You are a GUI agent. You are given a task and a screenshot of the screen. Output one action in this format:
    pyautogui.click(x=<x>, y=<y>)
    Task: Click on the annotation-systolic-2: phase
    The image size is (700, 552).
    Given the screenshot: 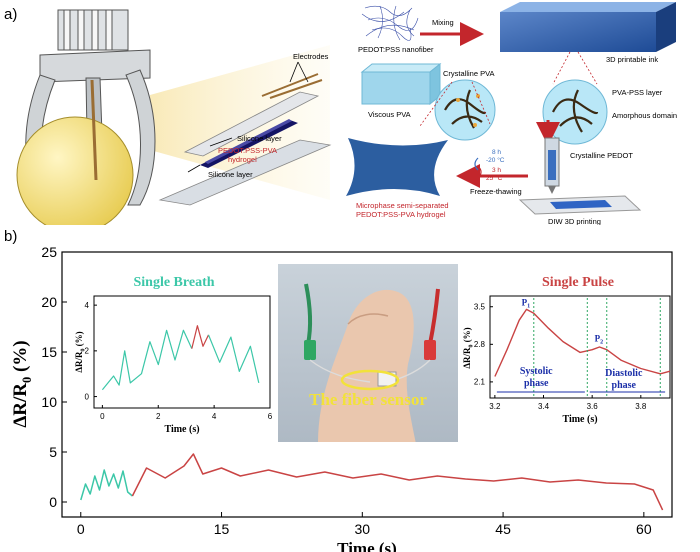 What is the action you would take?
    pyautogui.click(x=536, y=383)
    